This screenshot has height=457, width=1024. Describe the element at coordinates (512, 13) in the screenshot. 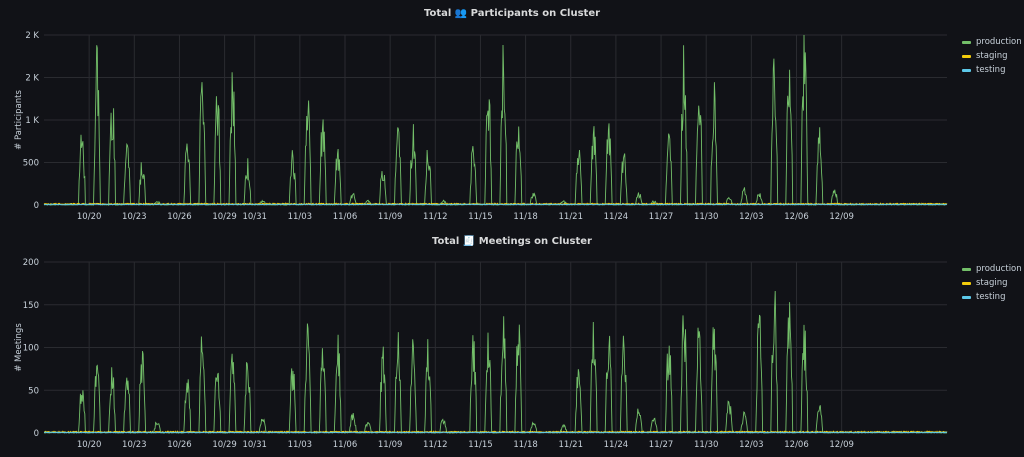

I see `participants-chart-title: Total 👥 Participants on Cluster` at that location.